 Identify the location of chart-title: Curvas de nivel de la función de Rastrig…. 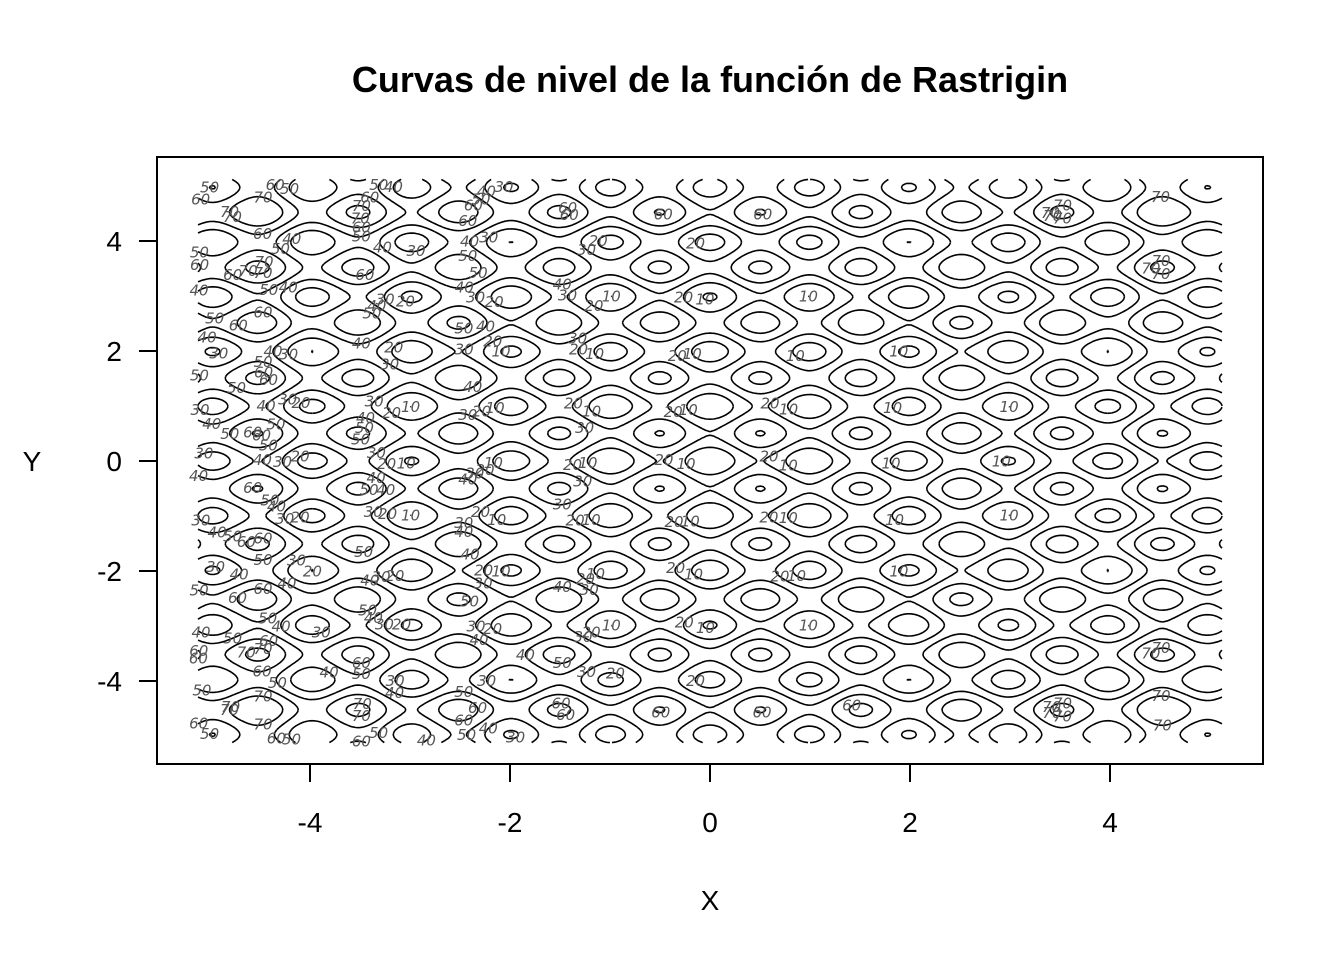
(710, 79).